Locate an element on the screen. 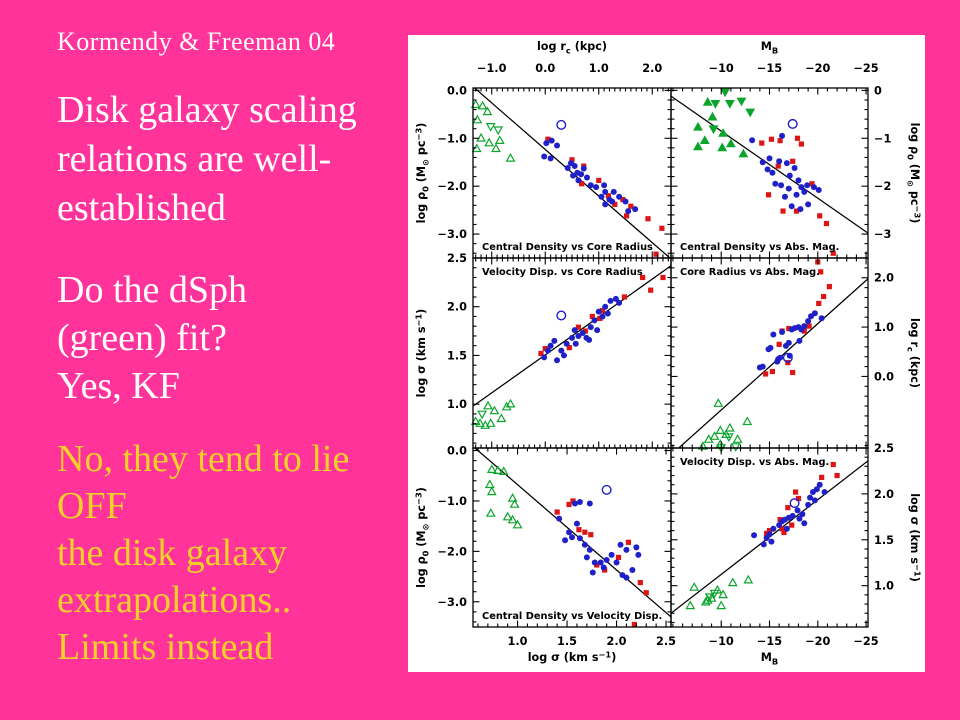 The image size is (960, 720). svg-text: MB is located at coordinates (769, 47).